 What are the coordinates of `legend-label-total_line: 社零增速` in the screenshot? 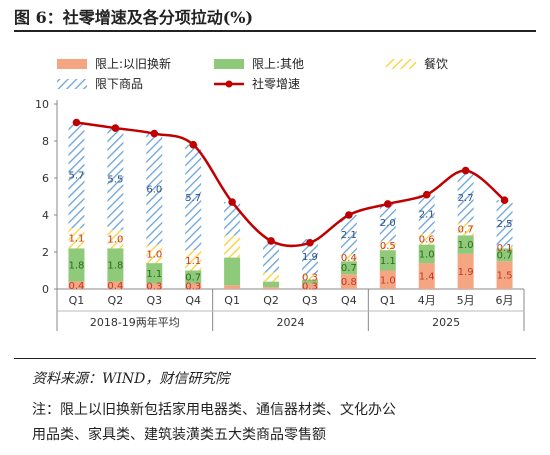 It's located at (276, 83).